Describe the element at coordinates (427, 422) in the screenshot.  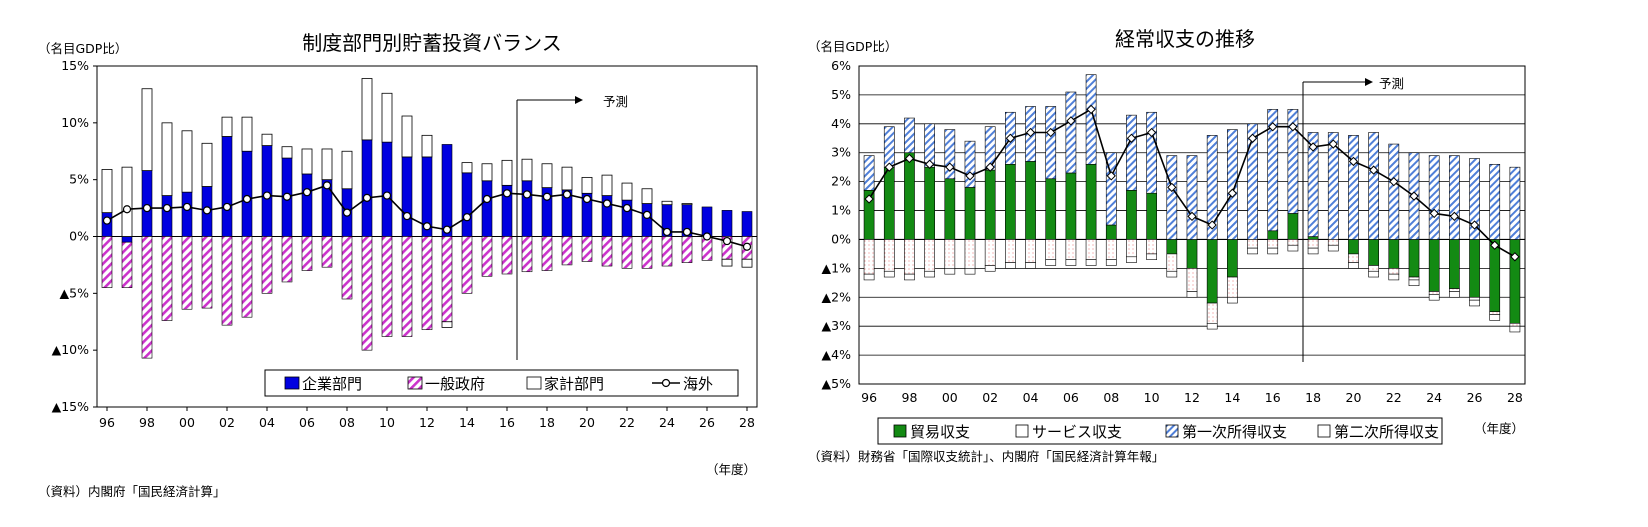
I see `chart1-xtick-label: 12` at that location.